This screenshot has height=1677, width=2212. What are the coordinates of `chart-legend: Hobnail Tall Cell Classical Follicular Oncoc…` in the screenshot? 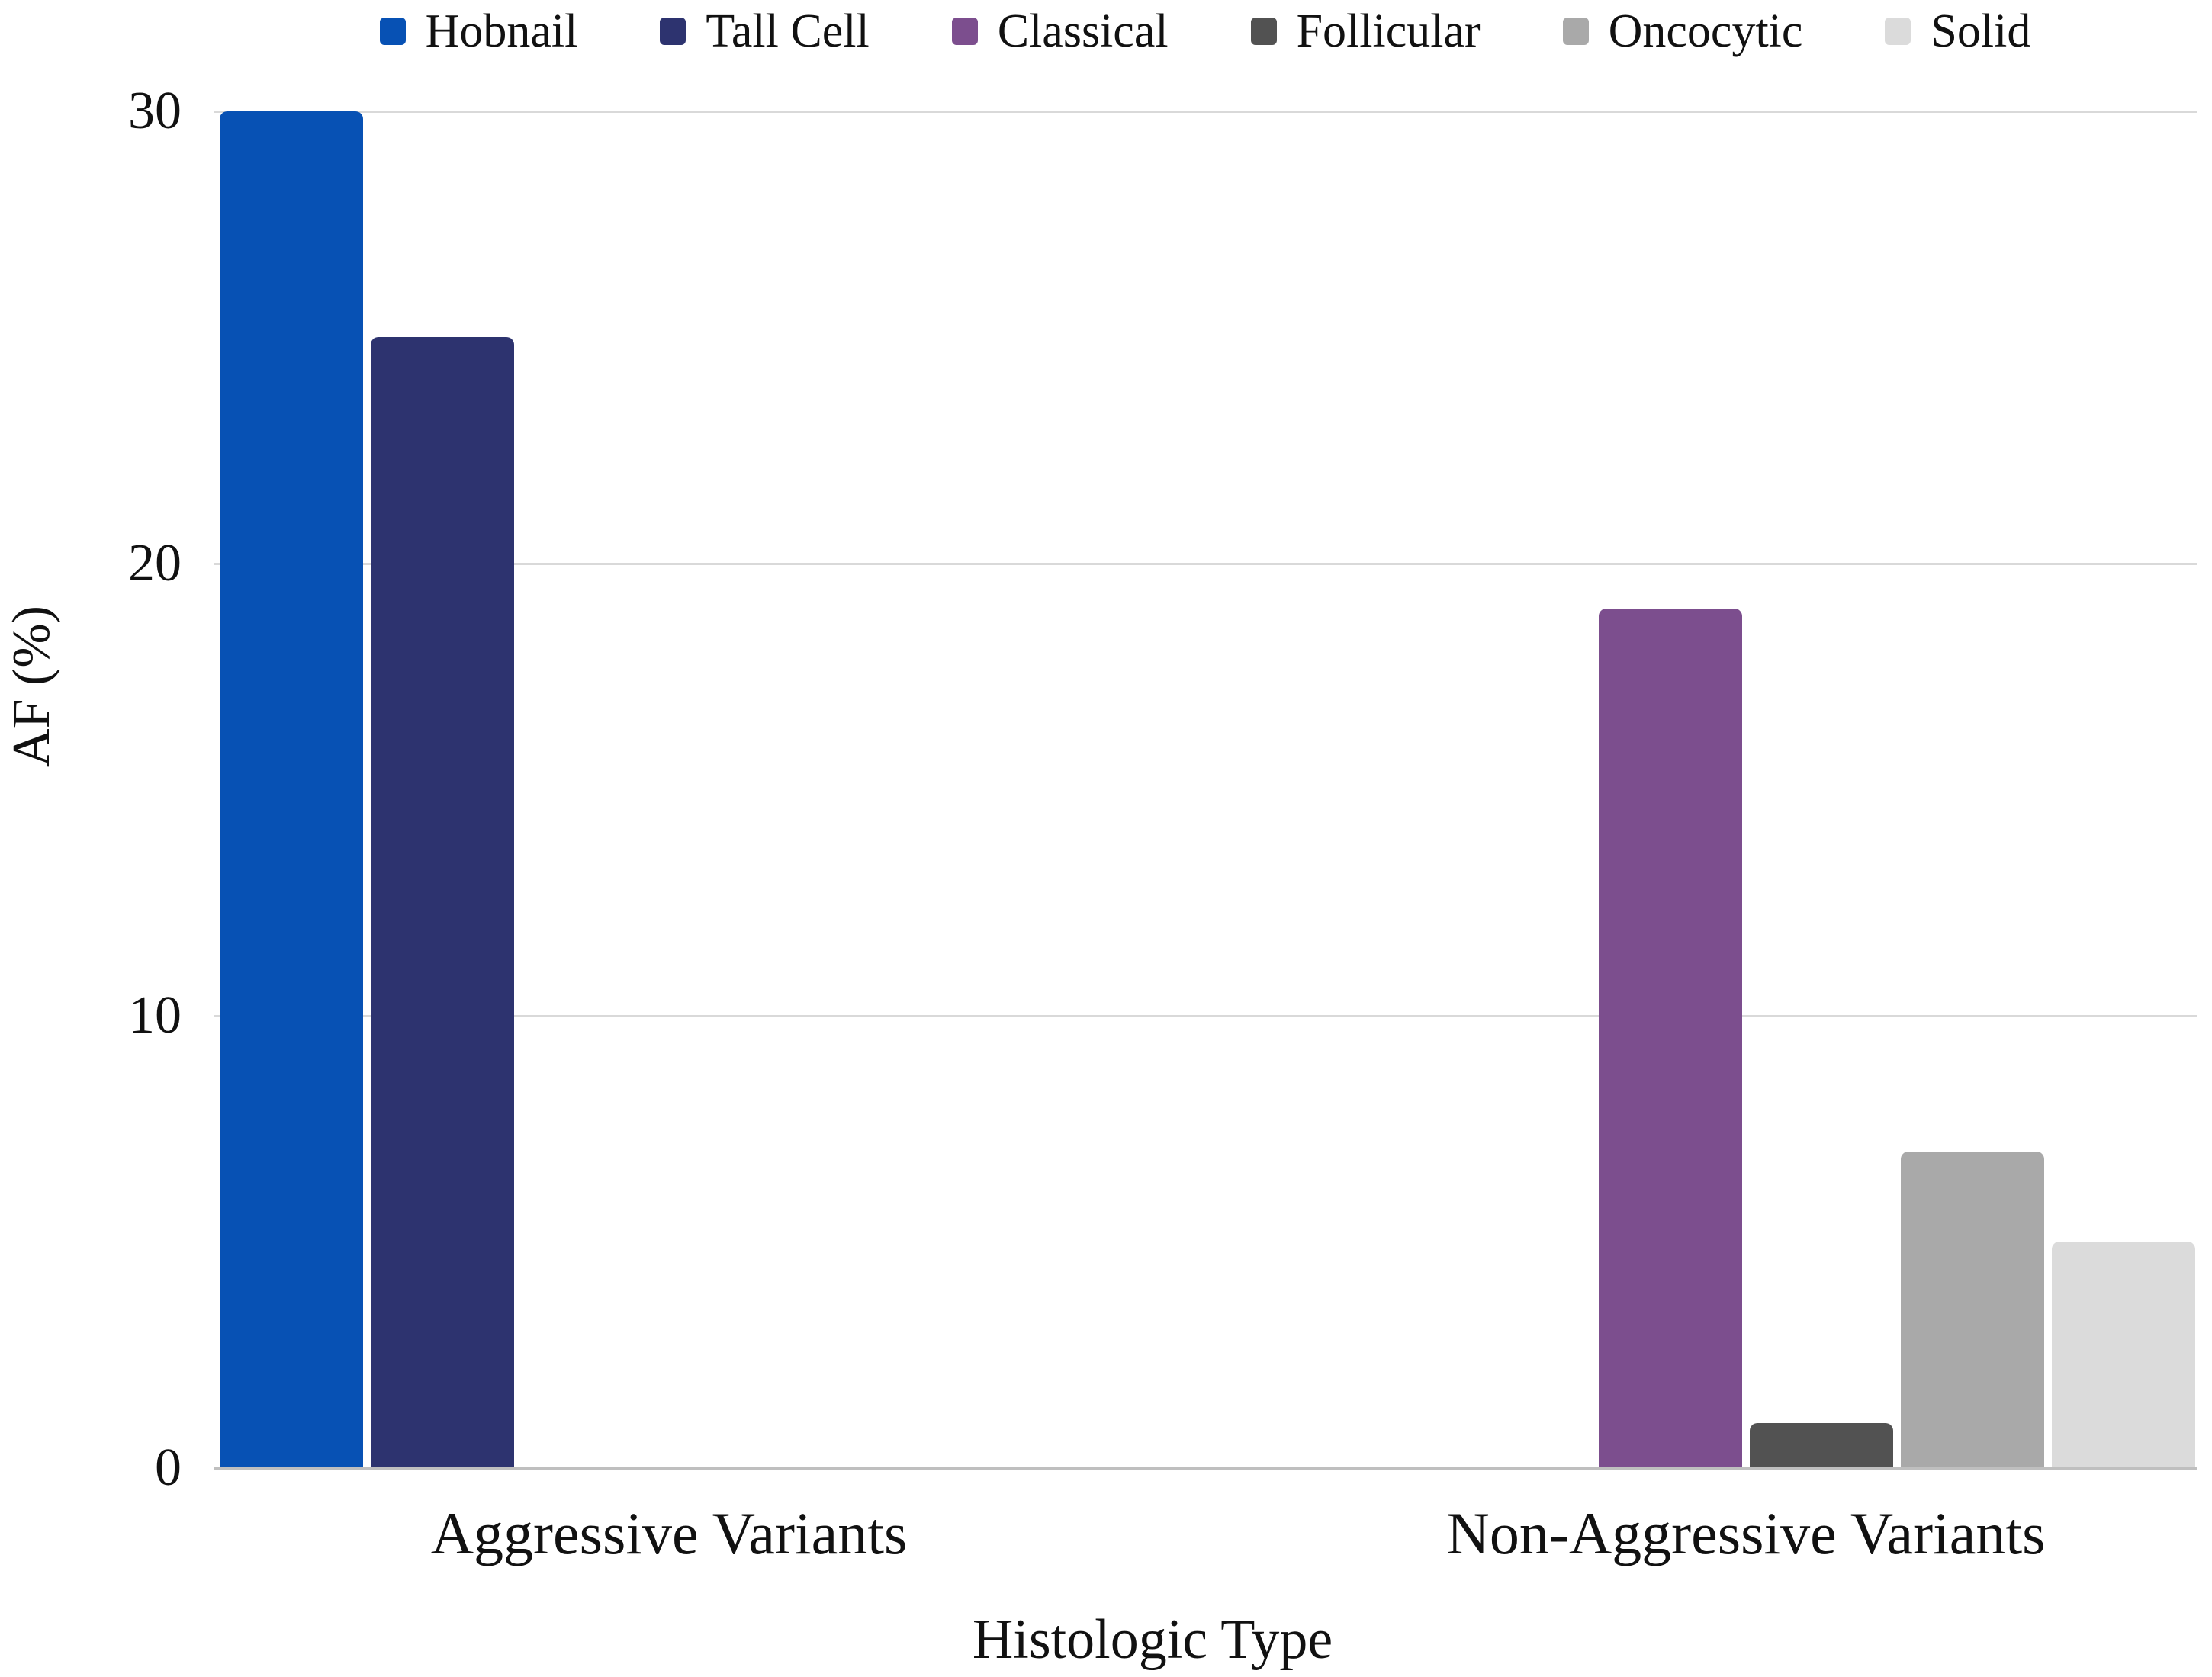 It's located at (1205, 31).